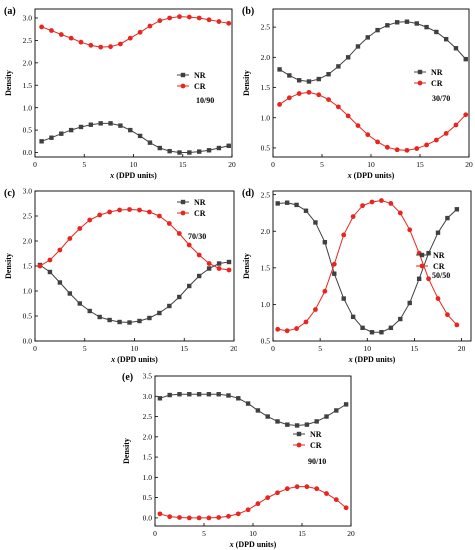  What do you see at coordinates (255, 544) in the screenshot?
I see `x-axis-label-units: (DPD units)` at bounding box center [255, 544].